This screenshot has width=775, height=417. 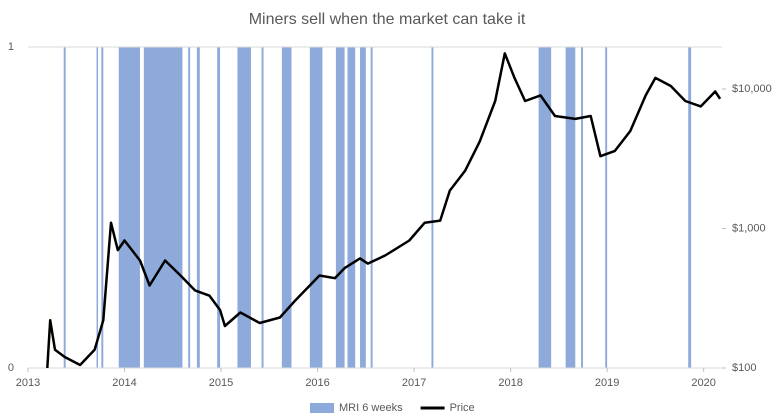 What do you see at coordinates (221, 383) in the screenshot?
I see `x-tick-label: 2015` at bounding box center [221, 383].